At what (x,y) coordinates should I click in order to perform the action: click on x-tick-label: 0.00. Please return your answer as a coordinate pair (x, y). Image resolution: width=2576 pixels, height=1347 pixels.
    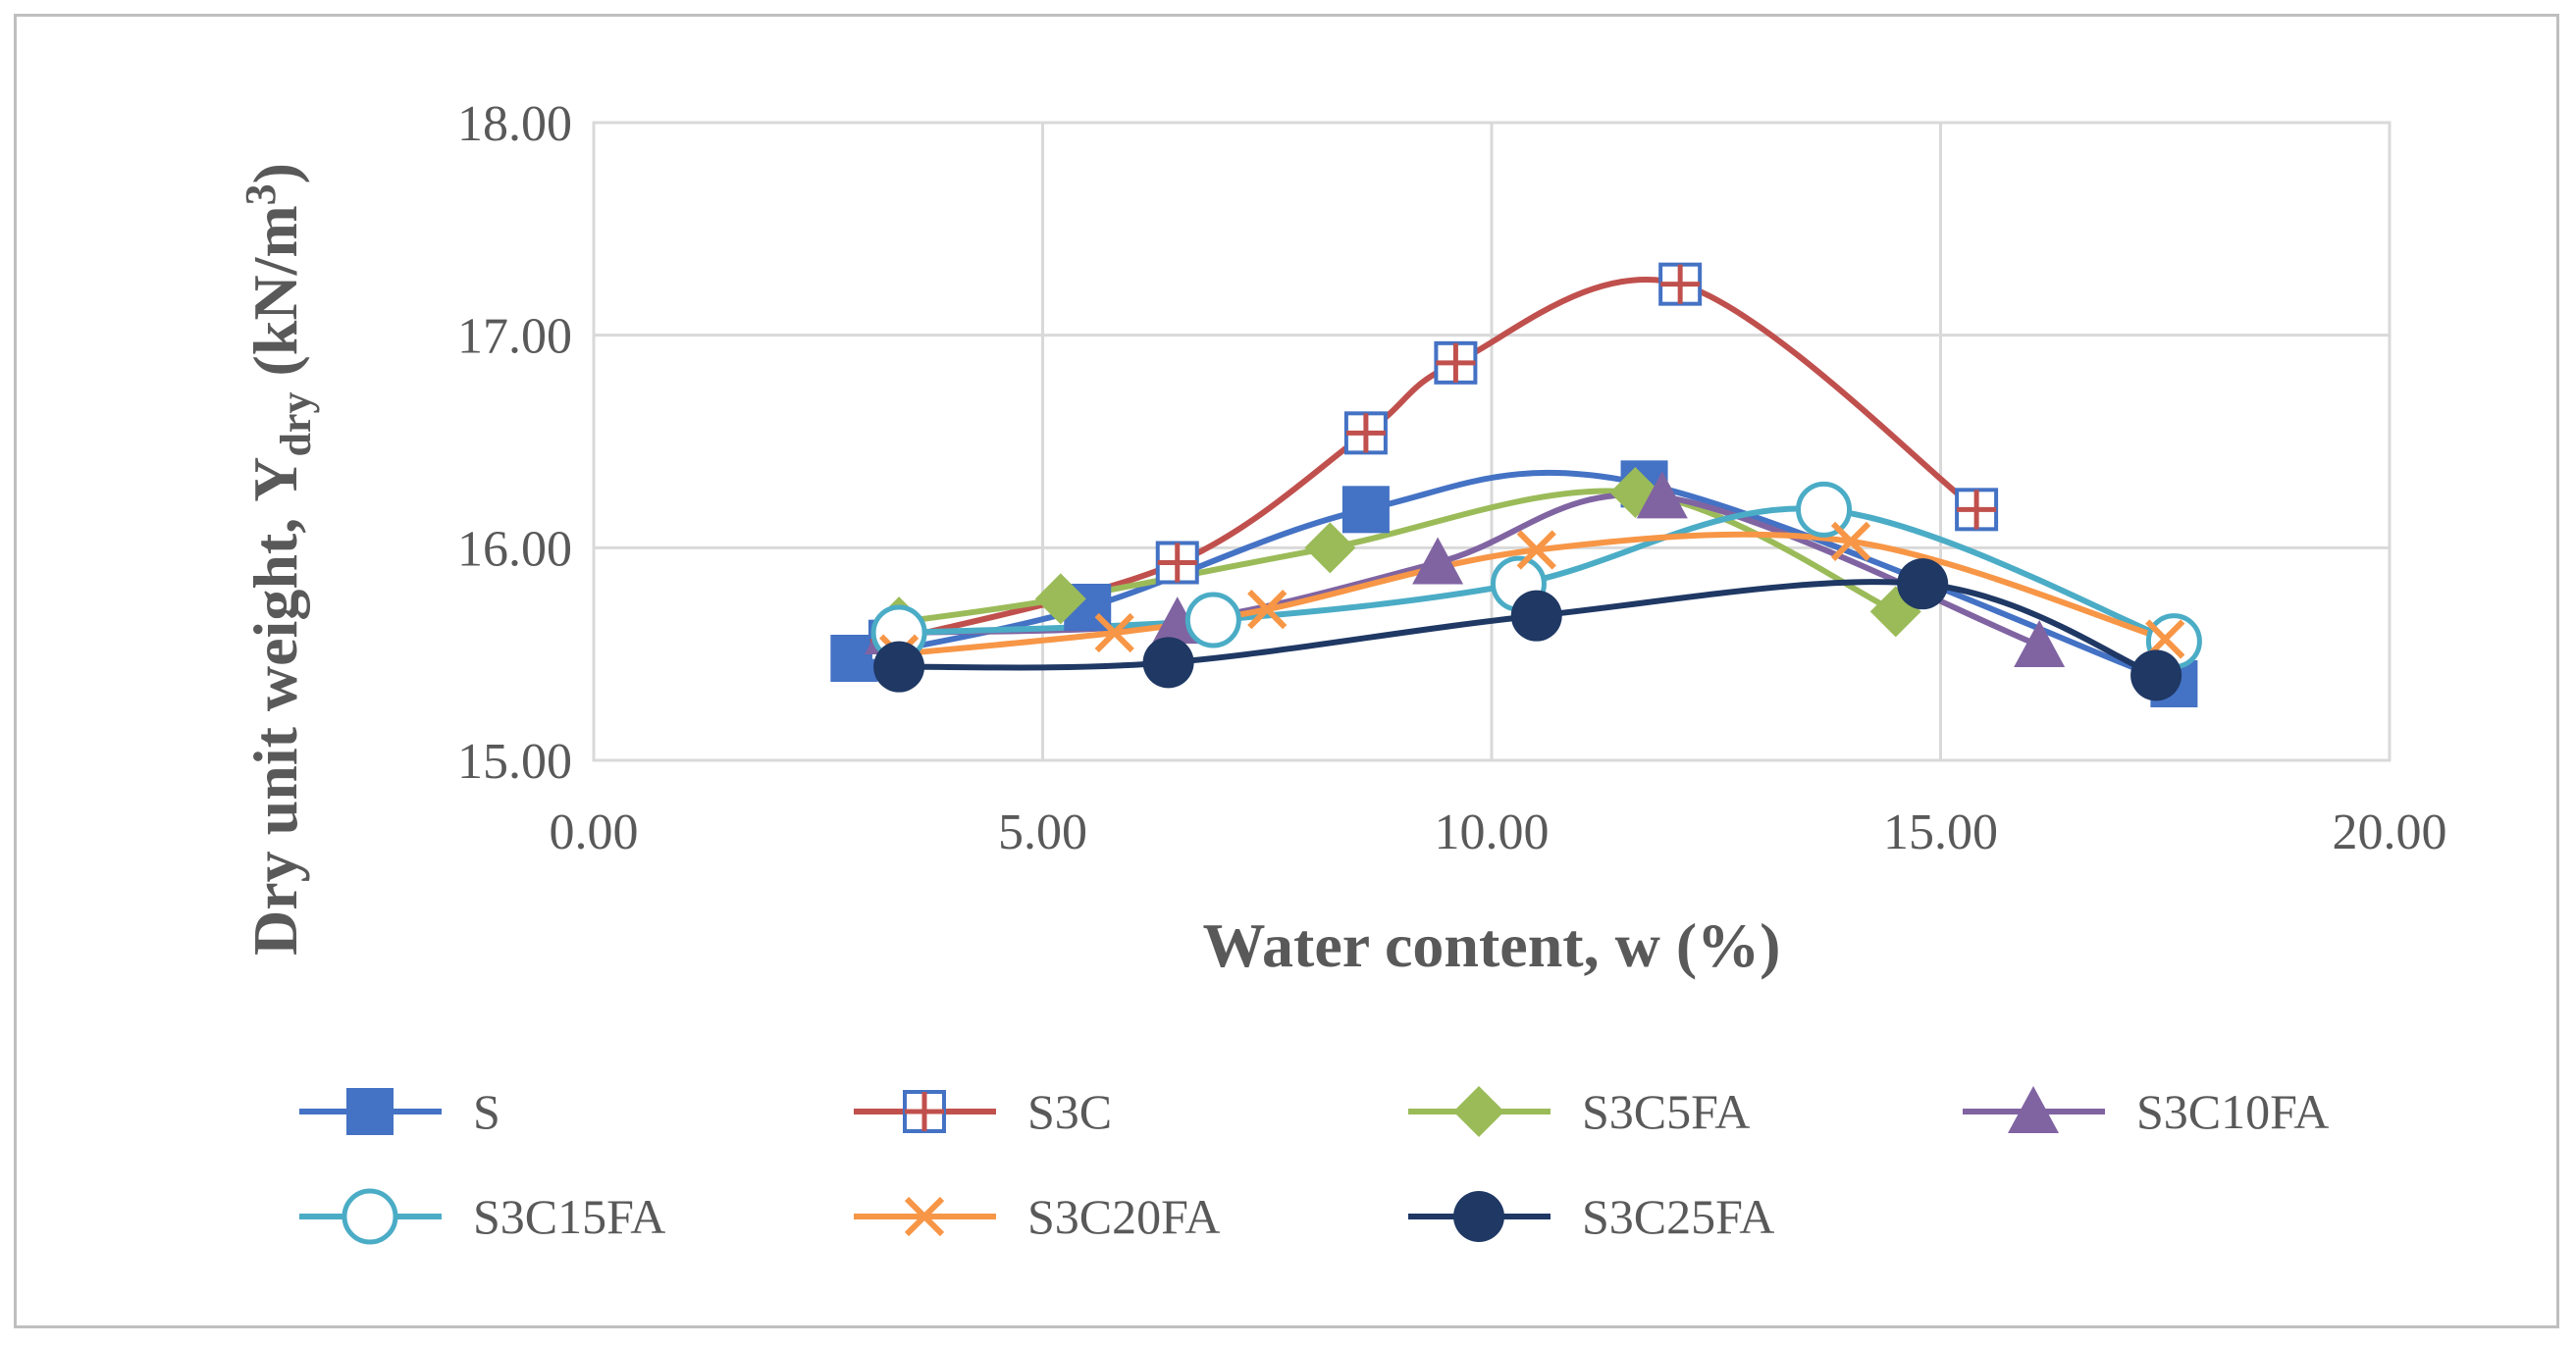
    Looking at the image, I should click on (594, 832).